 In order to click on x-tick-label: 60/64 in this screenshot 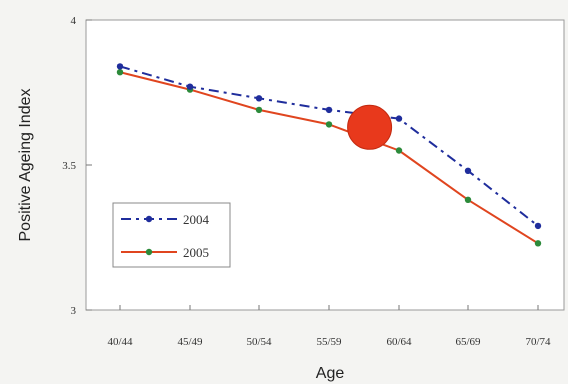, I will do `click(399, 342)`.